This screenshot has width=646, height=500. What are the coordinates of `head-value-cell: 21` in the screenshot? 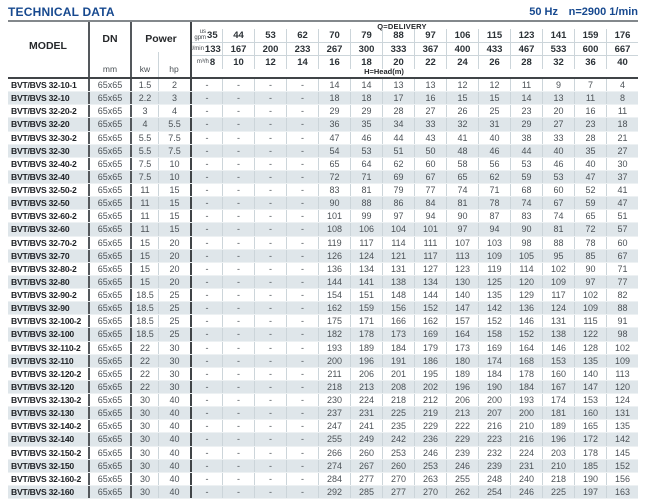 It's located at (622, 137).